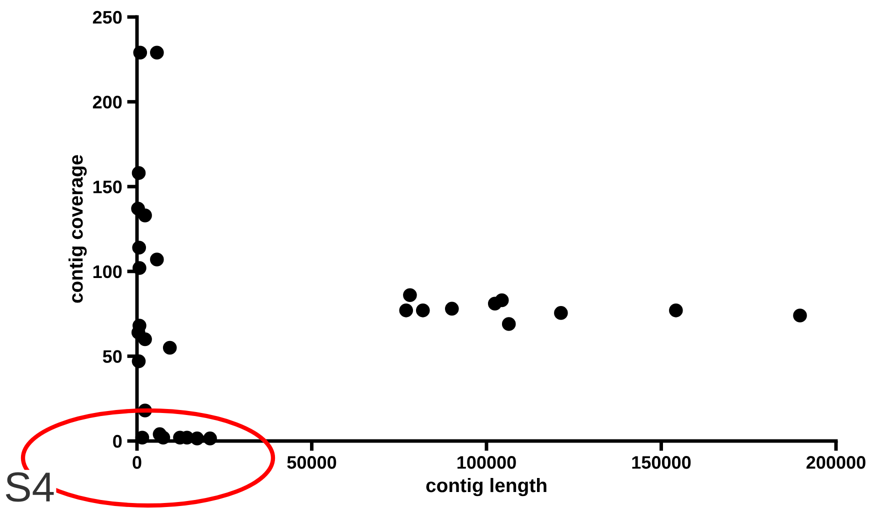 The height and width of the screenshot is (513, 879). I want to click on y-tick-label: 150, so click(107, 187).